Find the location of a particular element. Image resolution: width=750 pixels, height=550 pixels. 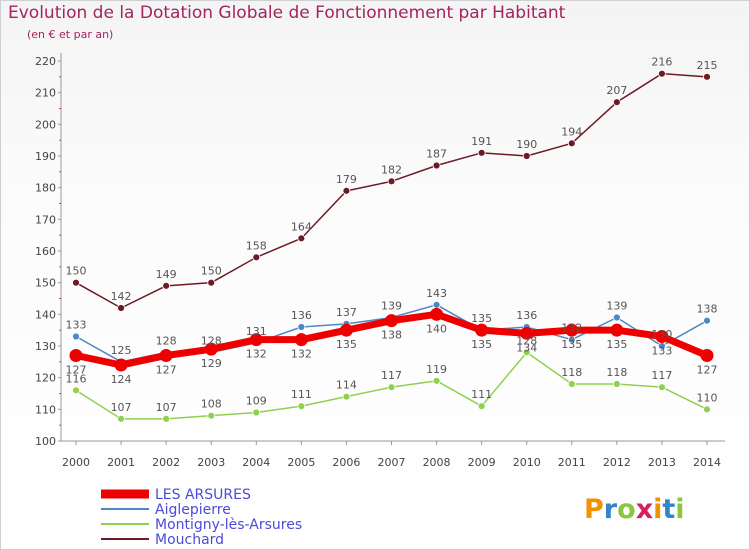

data-label: 111 is located at coordinates (301, 394).